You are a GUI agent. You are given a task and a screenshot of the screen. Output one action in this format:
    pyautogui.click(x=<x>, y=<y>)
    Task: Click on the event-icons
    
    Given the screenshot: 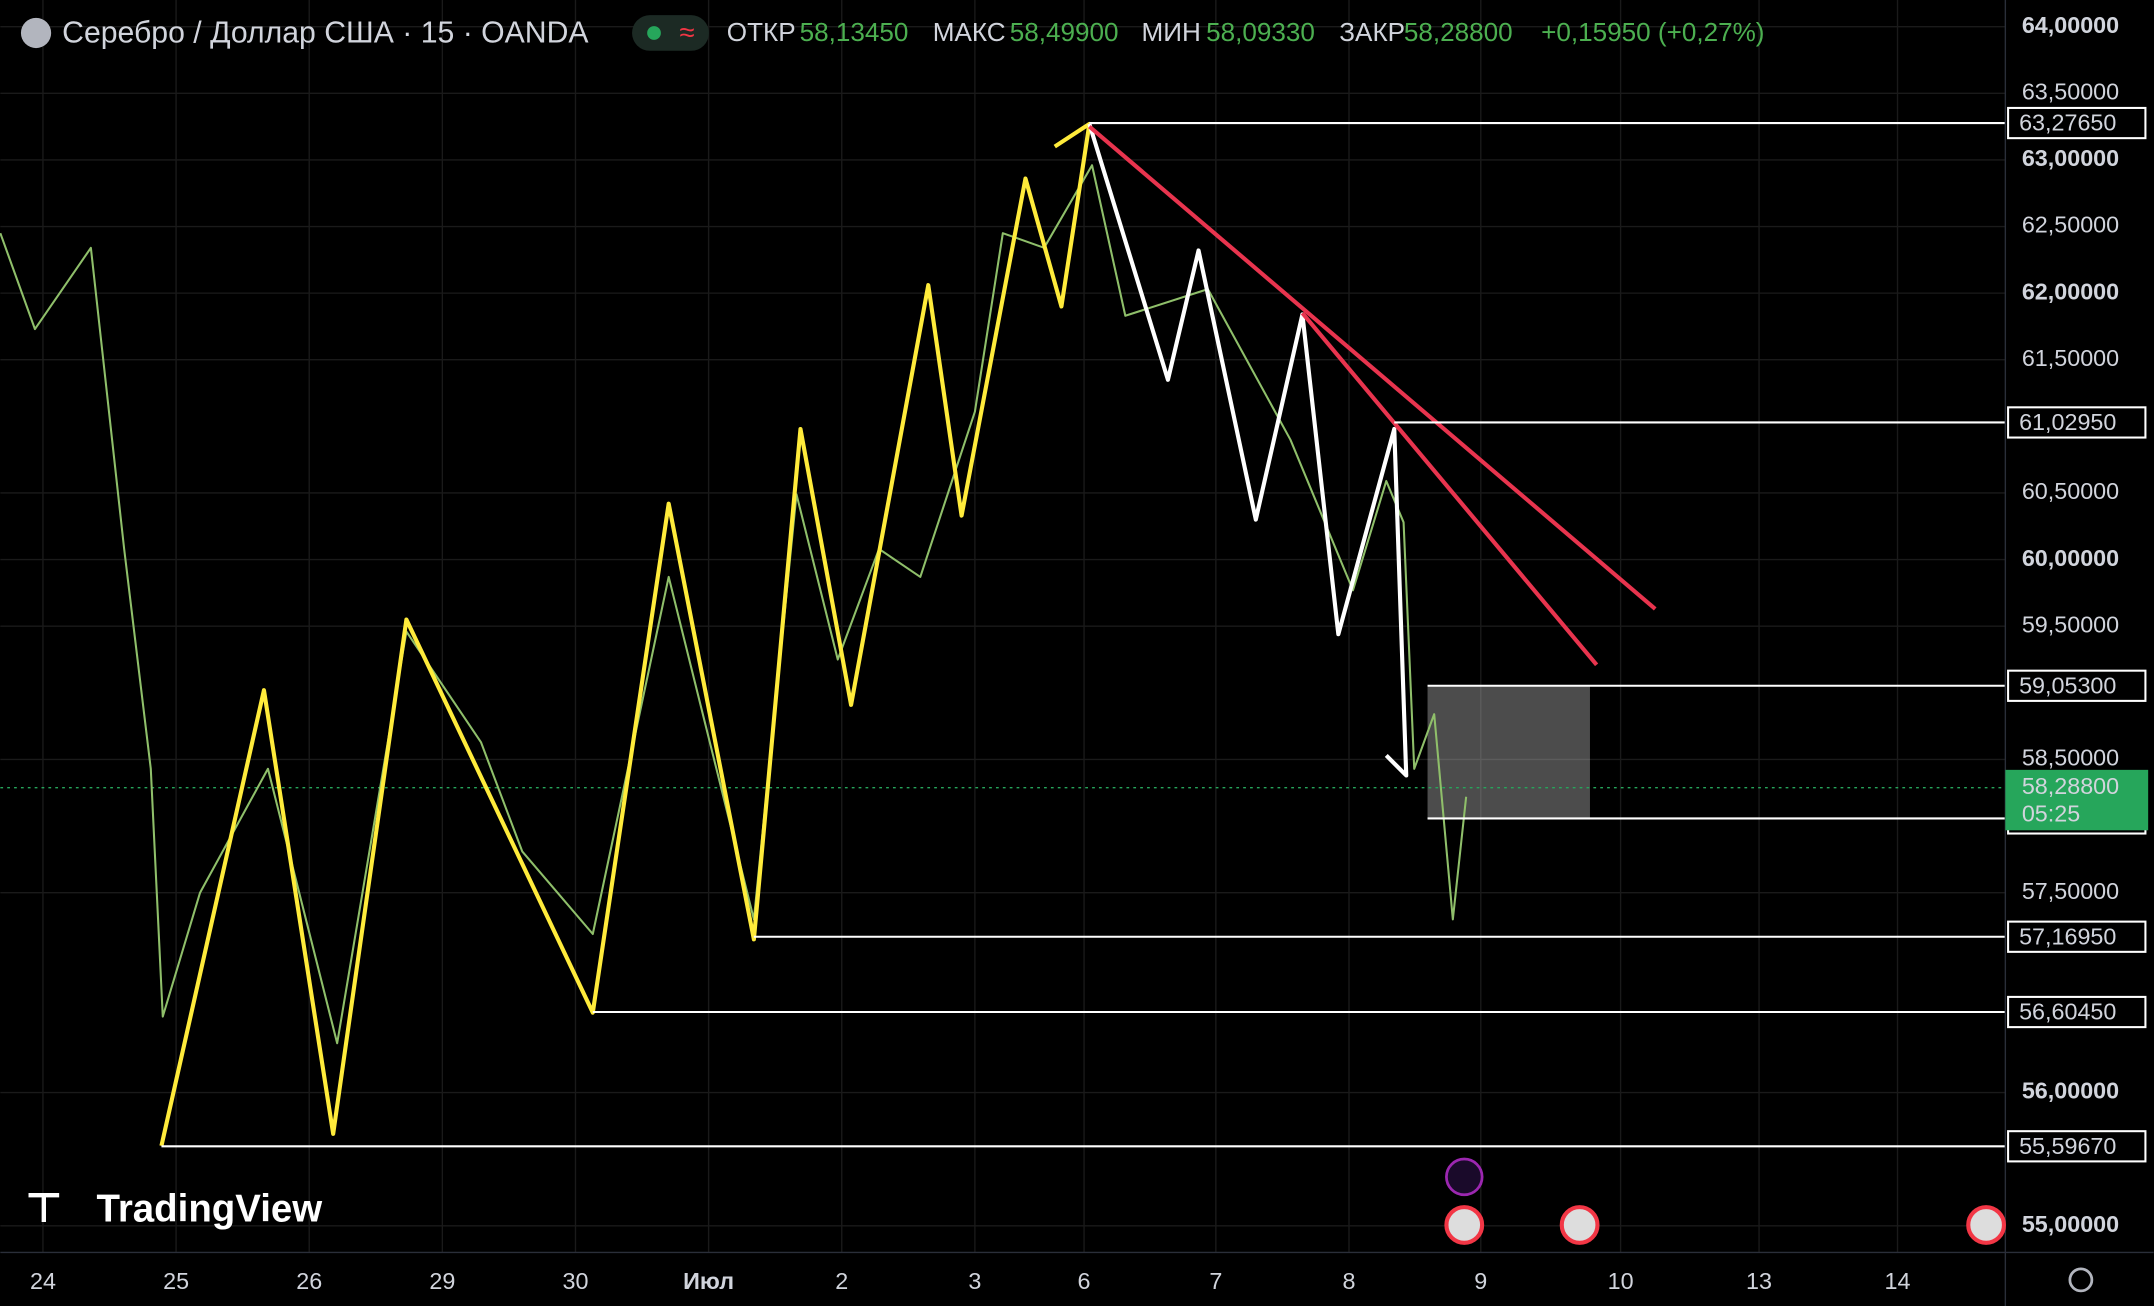 What is the action you would take?
    pyautogui.click(x=1769, y=1225)
    